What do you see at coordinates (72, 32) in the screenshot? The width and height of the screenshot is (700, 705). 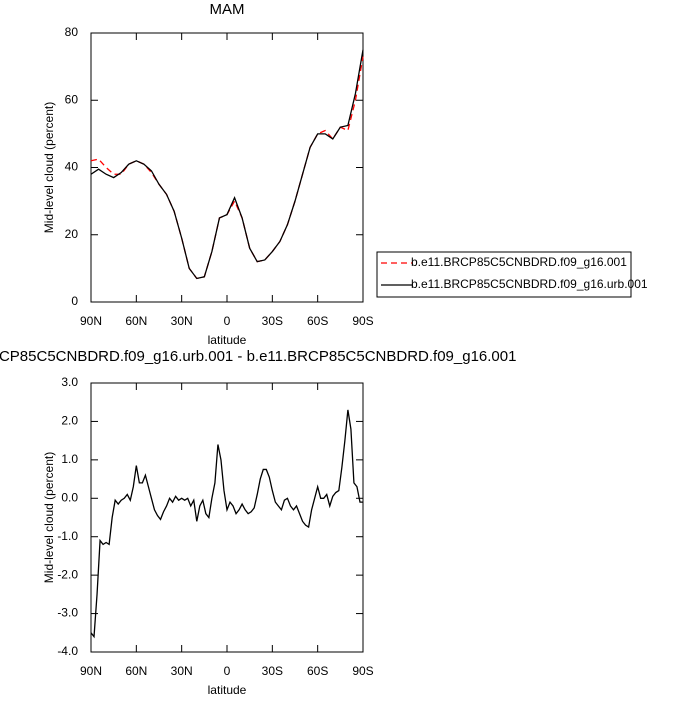 I see `y-tick-label: 80` at bounding box center [72, 32].